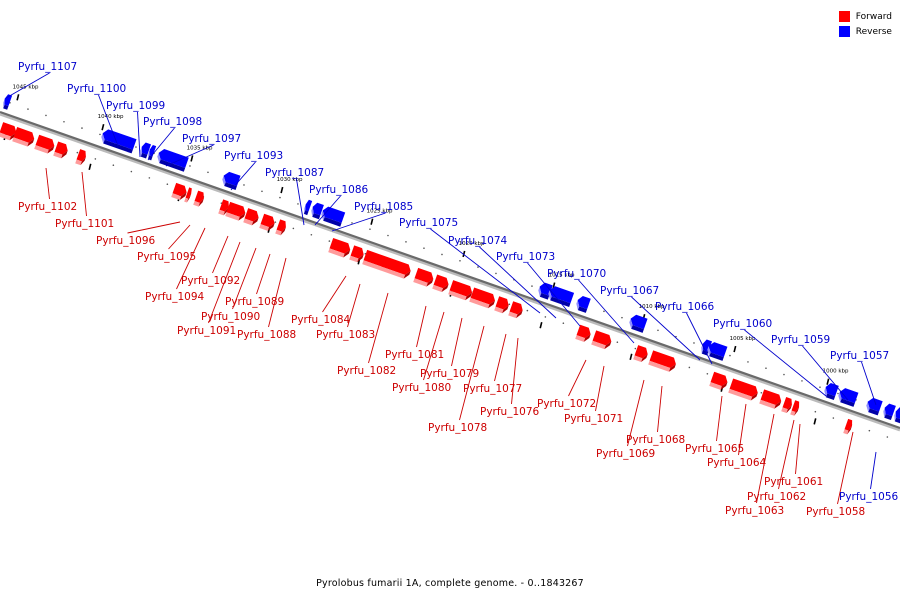 This screenshot has width=900, height=600. What do you see at coordinates (135, 106) in the screenshot?
I see `gene-label-pyrfu-1099: Pyrfu_1099` at bounding box center [135, 106].